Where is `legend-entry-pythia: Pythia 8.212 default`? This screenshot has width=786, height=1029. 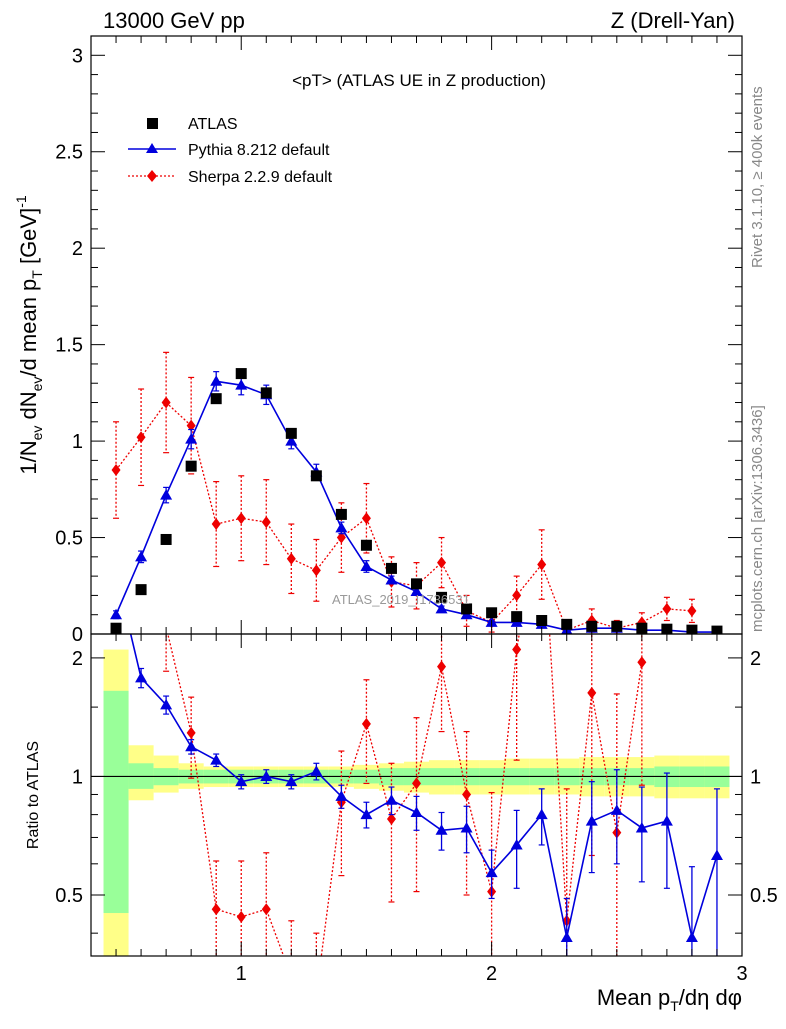 legend-entry-pythia: Pythia 8.212 default is located at coordinates (229, 150).